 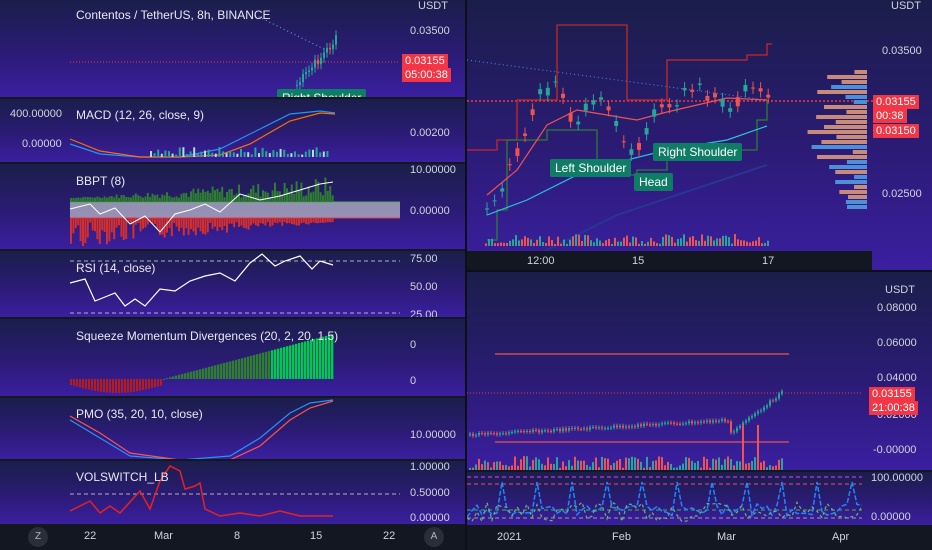 What do you see at coordinates (232, 284) in the screenshot?
I see `rsi-pane: RSI (14, close) 75.00 50.00 25.00` at bounding box center [232, 284].